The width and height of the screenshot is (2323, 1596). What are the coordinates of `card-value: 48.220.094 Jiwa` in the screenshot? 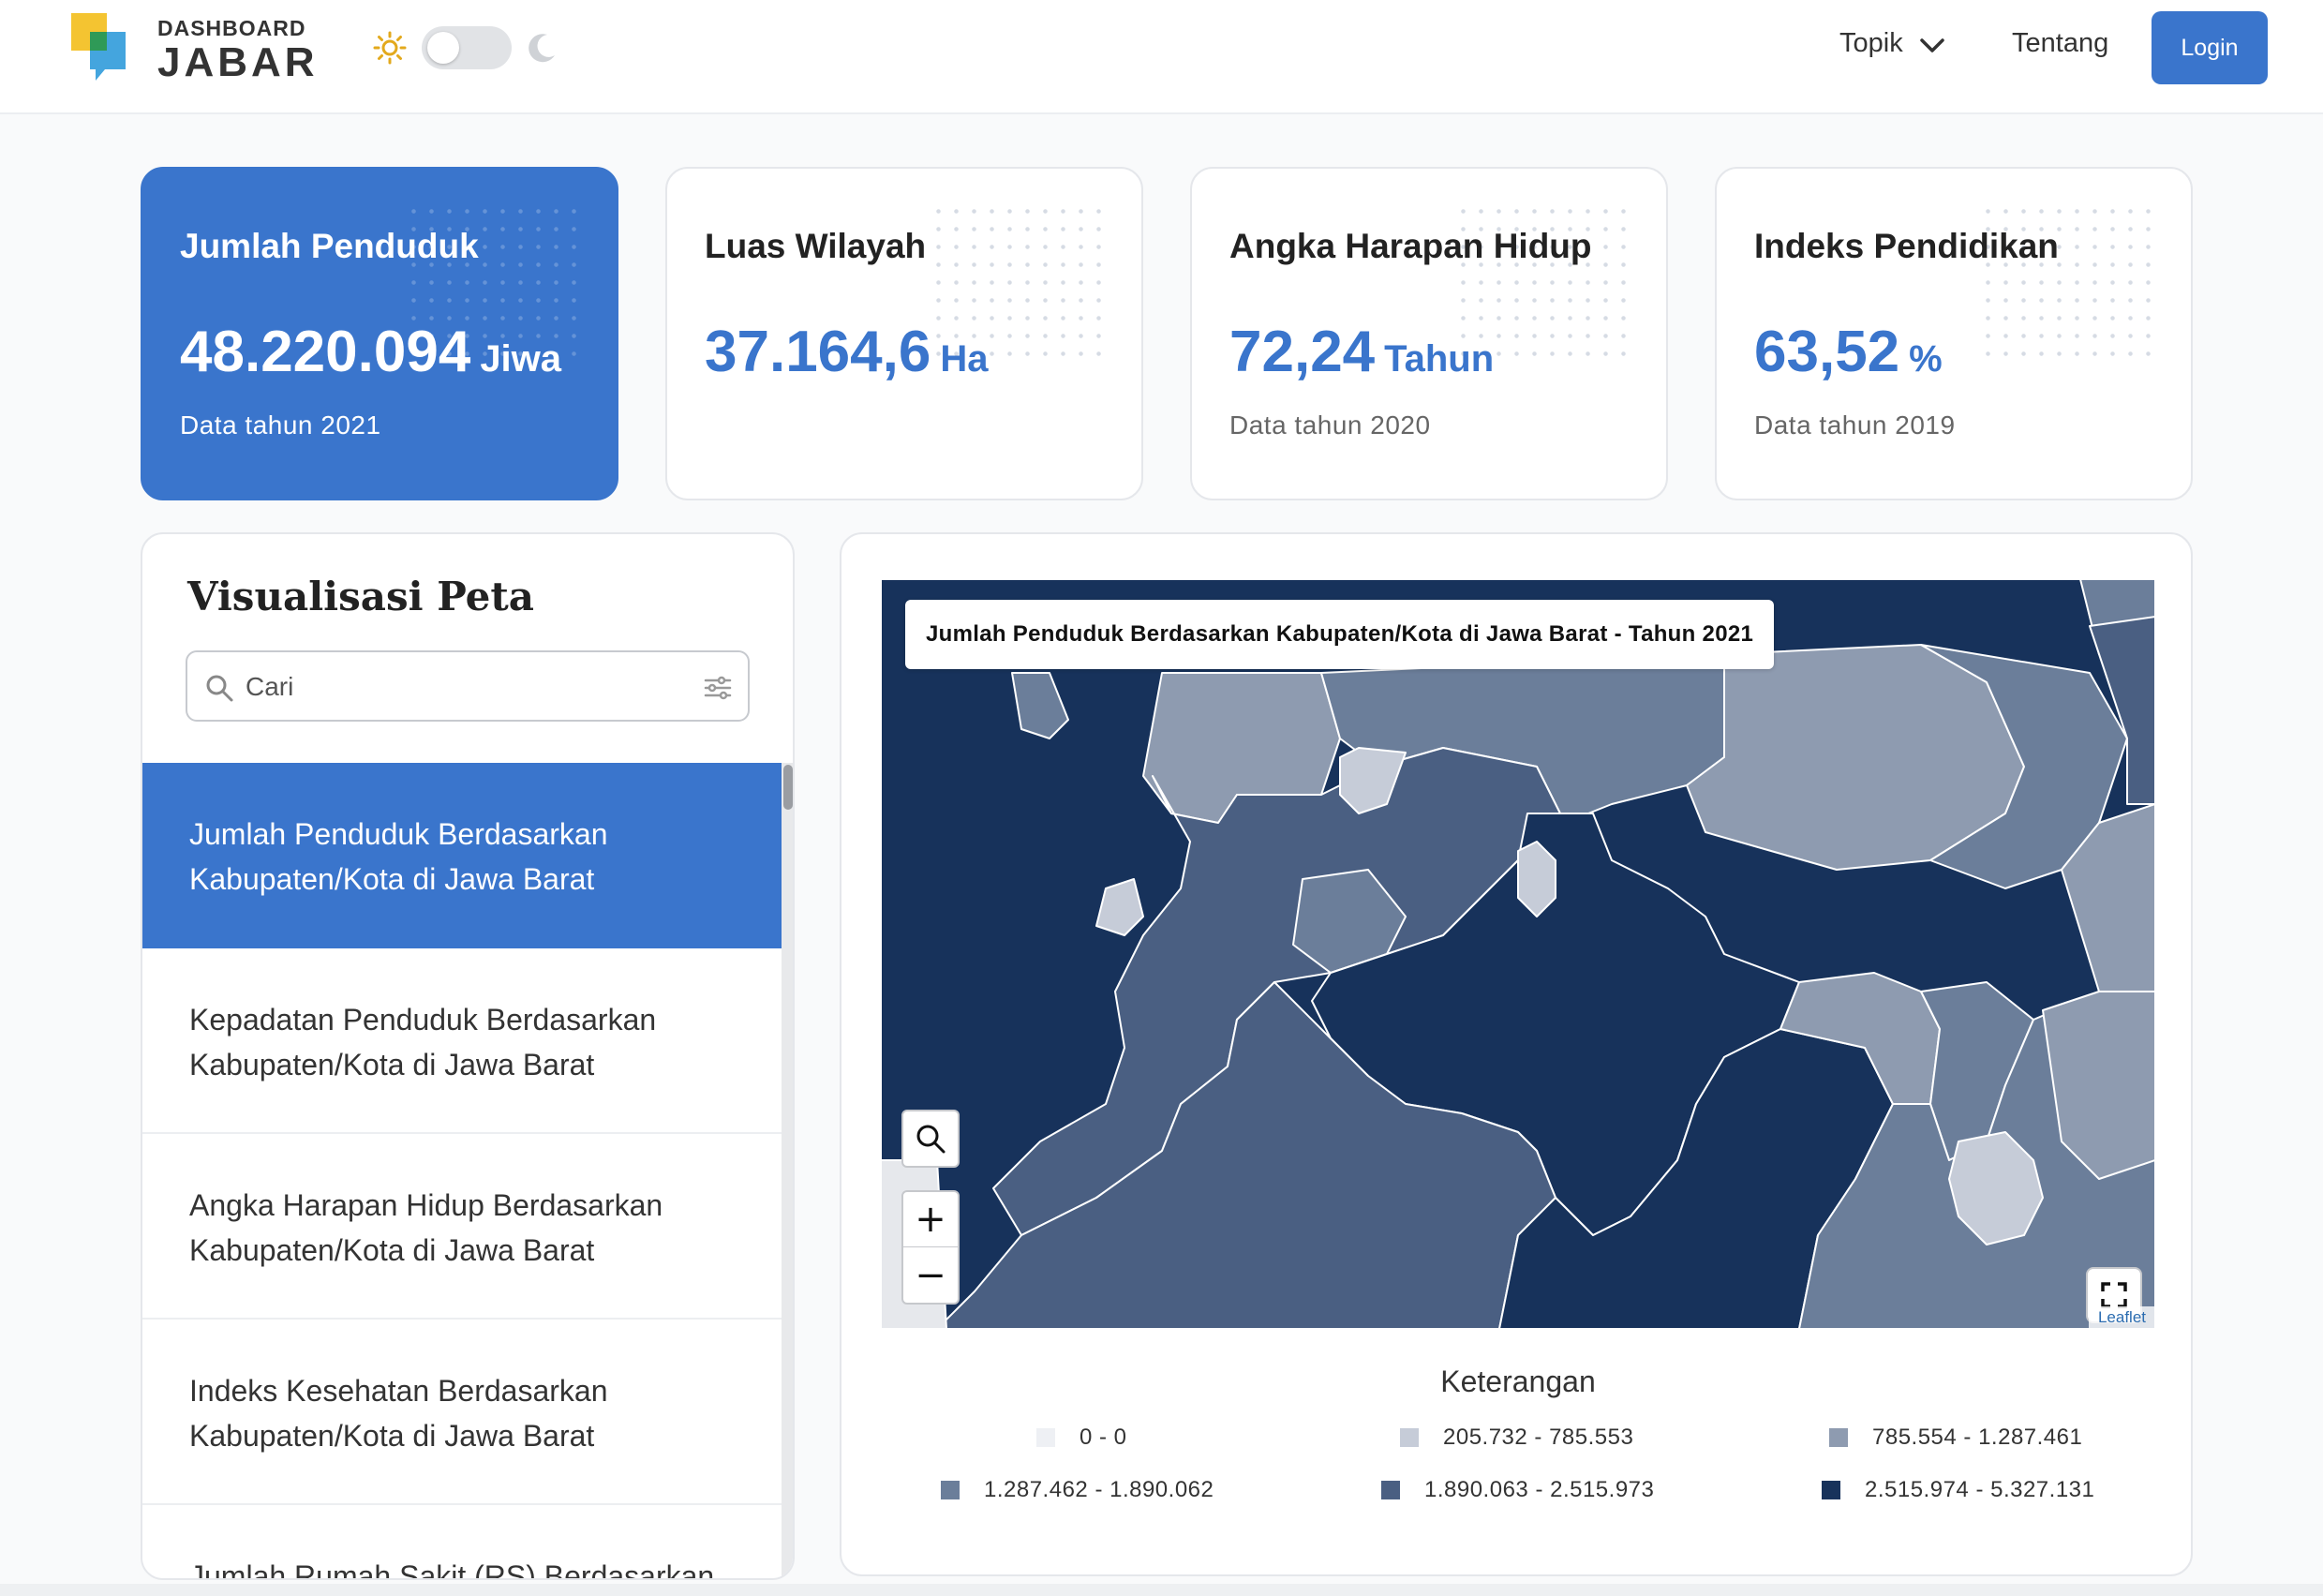 It's located at (370, 352).